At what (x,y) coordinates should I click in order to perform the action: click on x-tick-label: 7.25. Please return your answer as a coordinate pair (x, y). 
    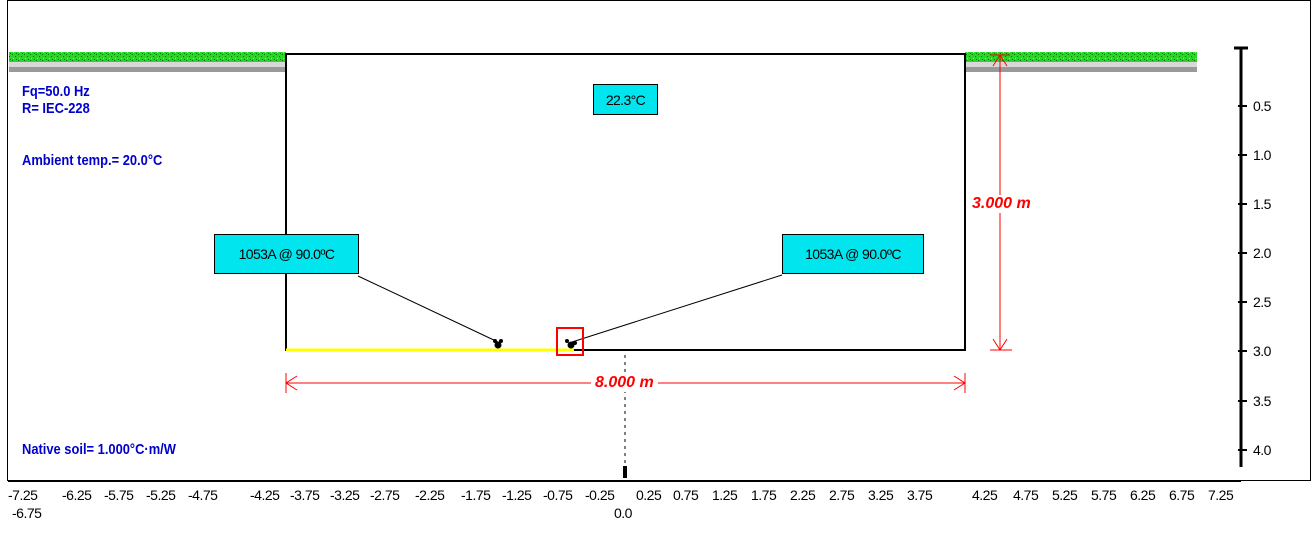
    Looking at the image, I should click on (1221, 495).